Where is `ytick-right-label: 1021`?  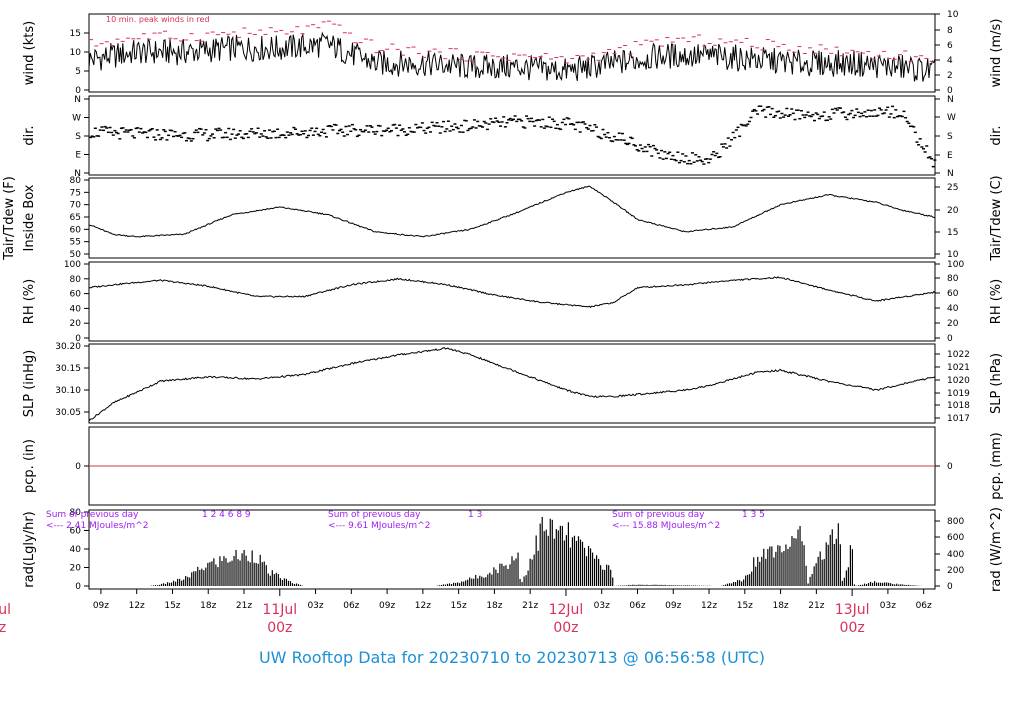 ytick-right-label: 1021 is located at coordinates (958, 368).